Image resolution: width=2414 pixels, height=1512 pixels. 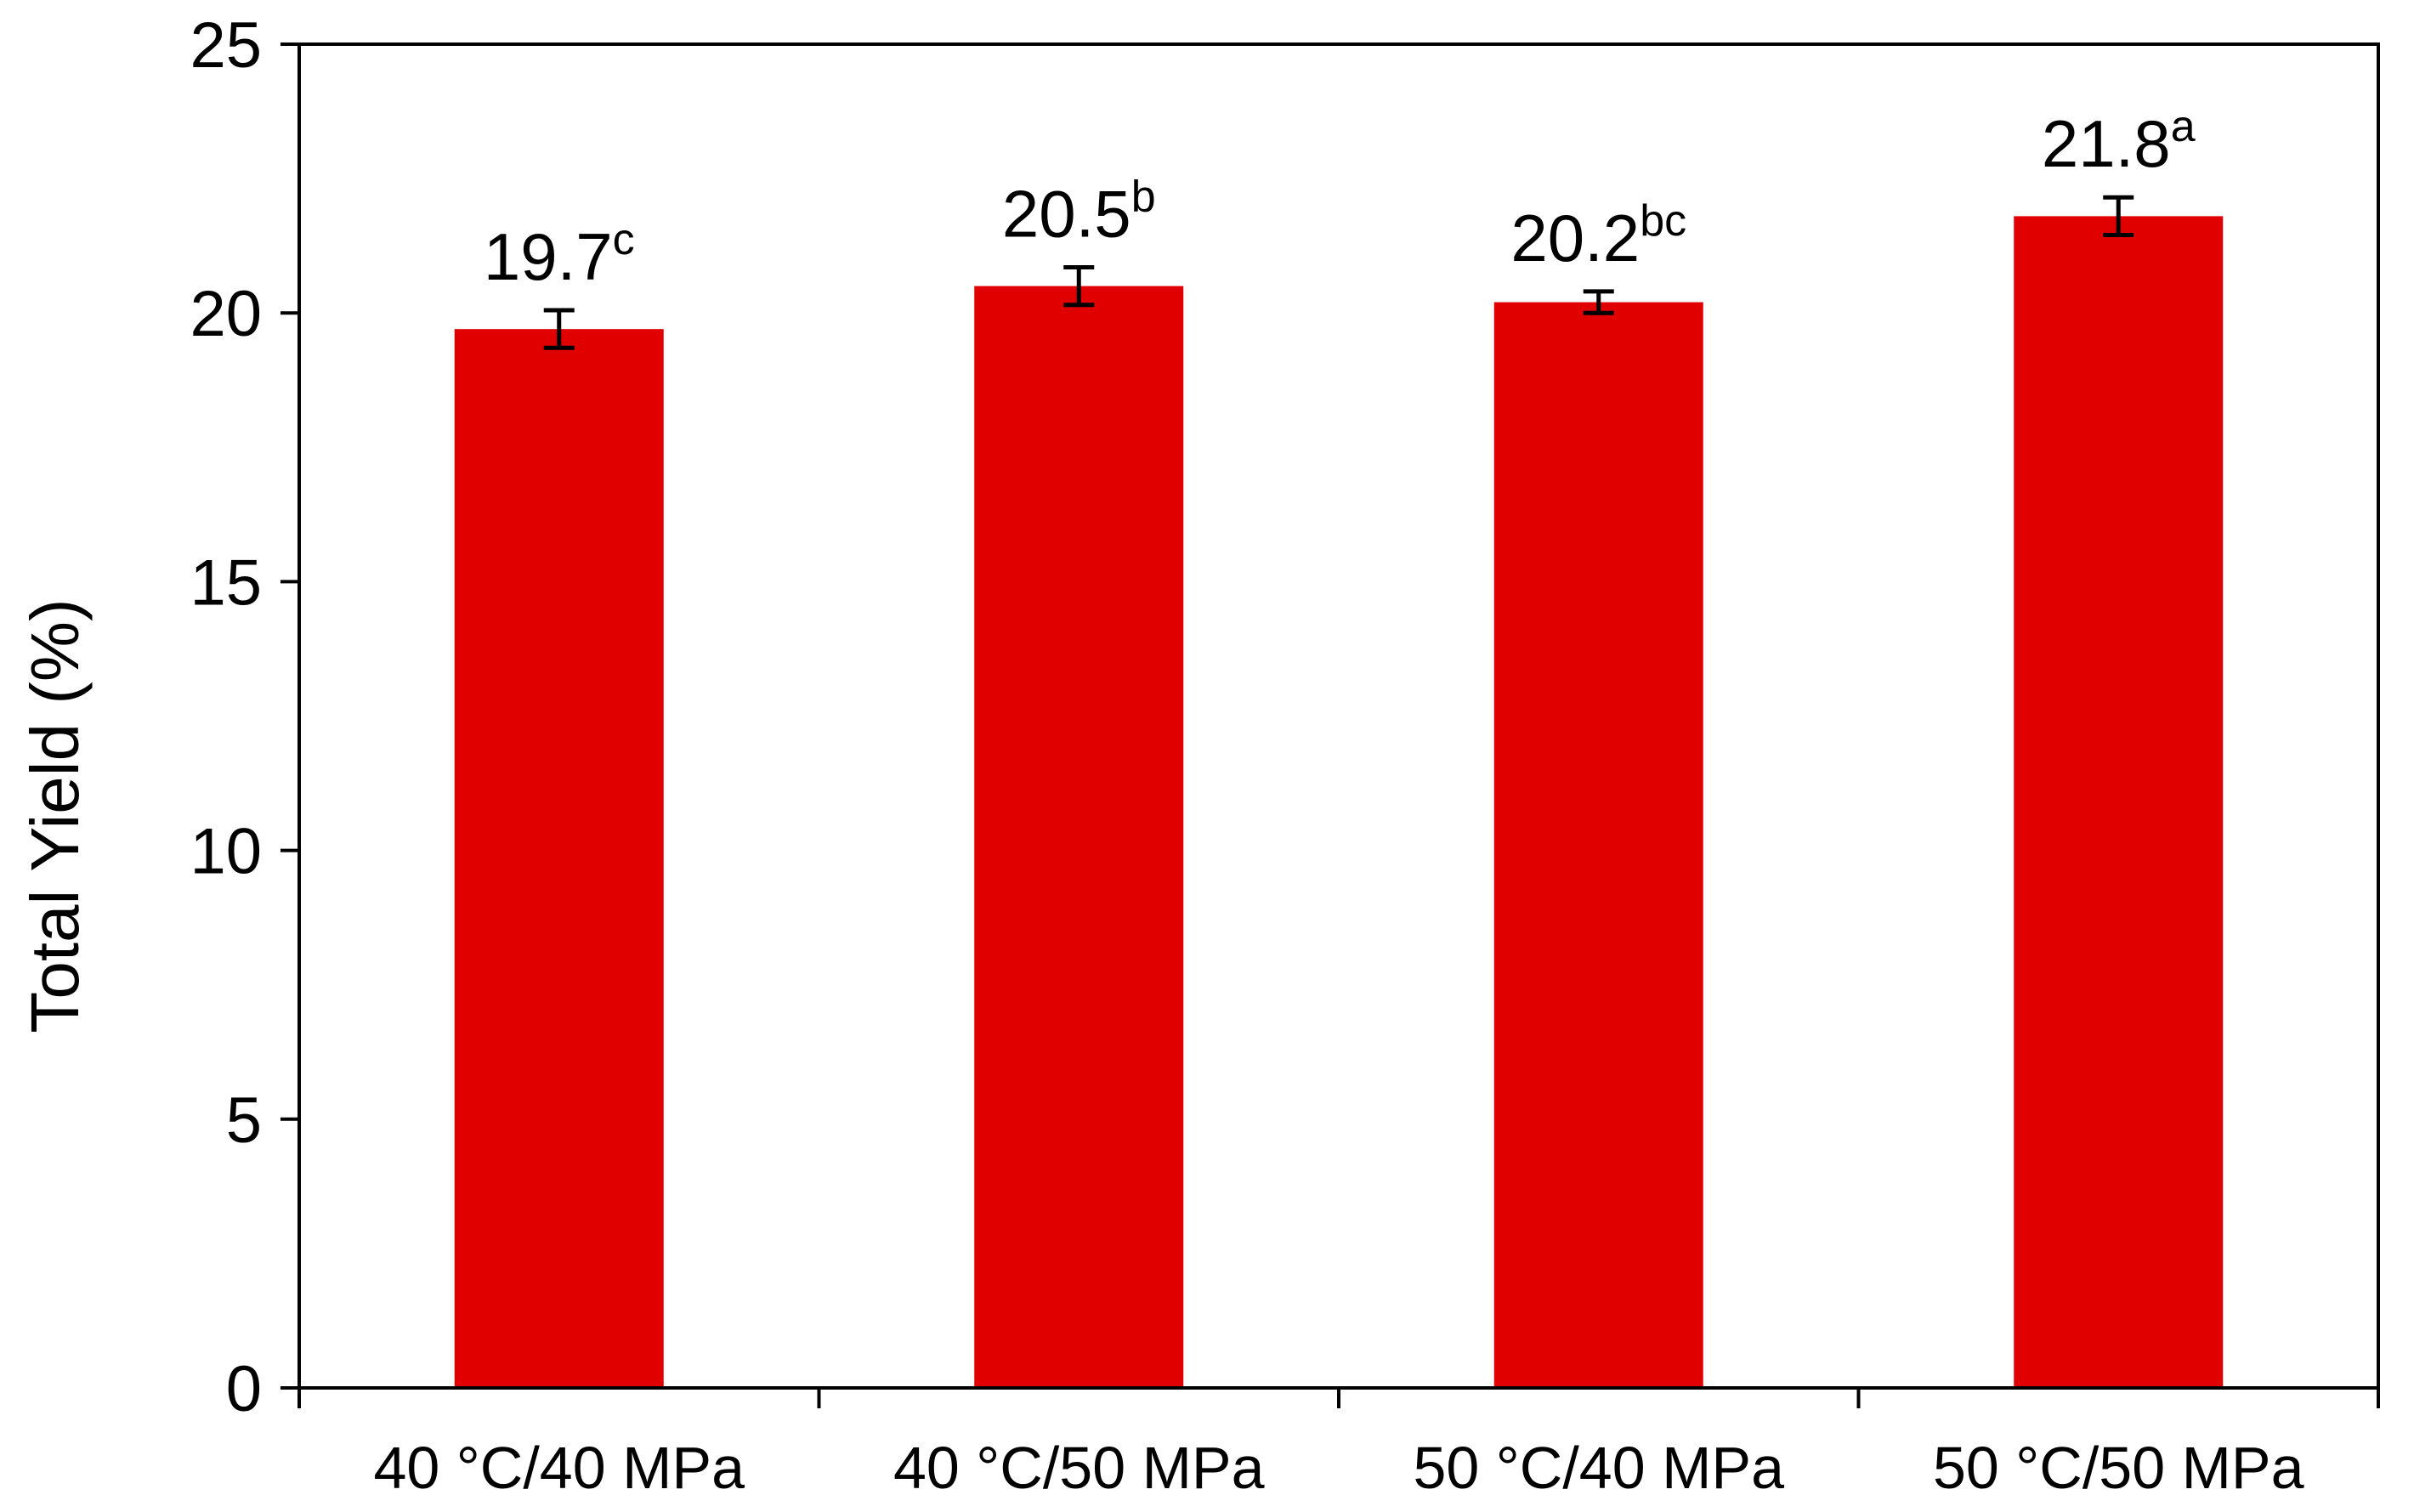 I want to click on data-label-superscript: bc, so click(x=1663, y=221).